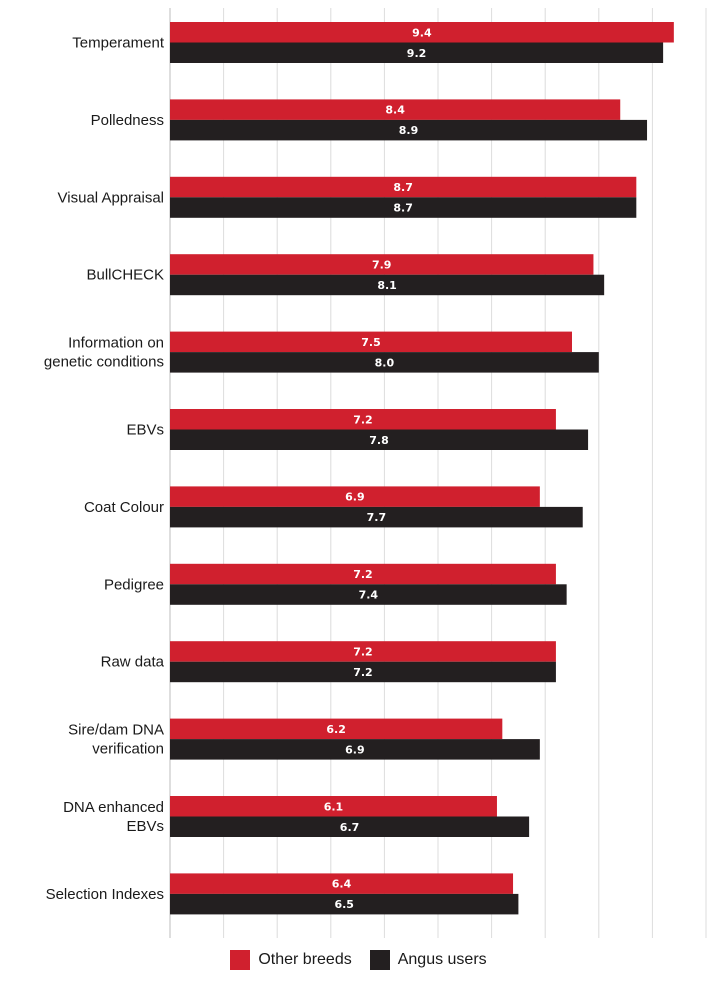  I want to click on category-label-sire-dam-dna-verification: Sire/dam DNA verification, so click(116, 740).